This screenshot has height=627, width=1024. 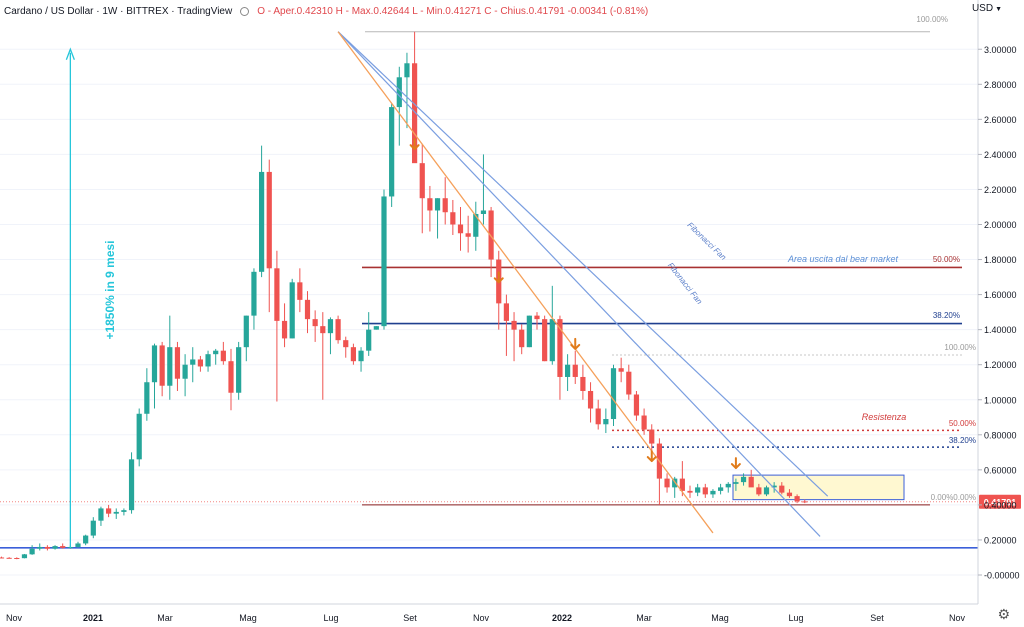 I want to click on y-tick-label: 2.80000, so click(x=1000, y=85).